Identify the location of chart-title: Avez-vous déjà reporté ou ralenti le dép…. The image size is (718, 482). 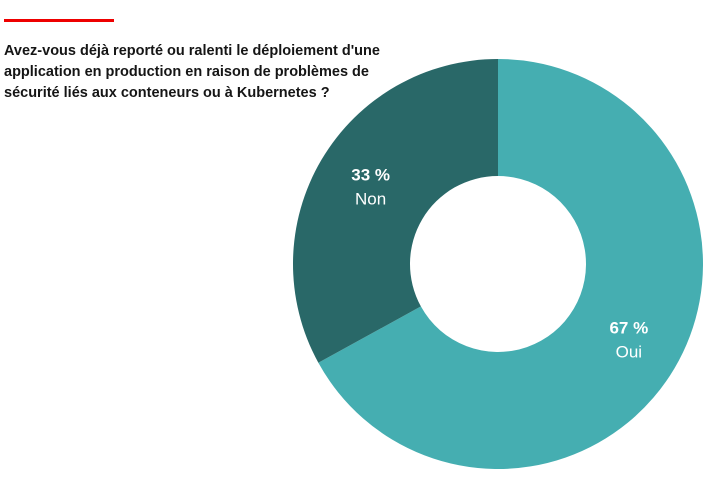
(204, 72).